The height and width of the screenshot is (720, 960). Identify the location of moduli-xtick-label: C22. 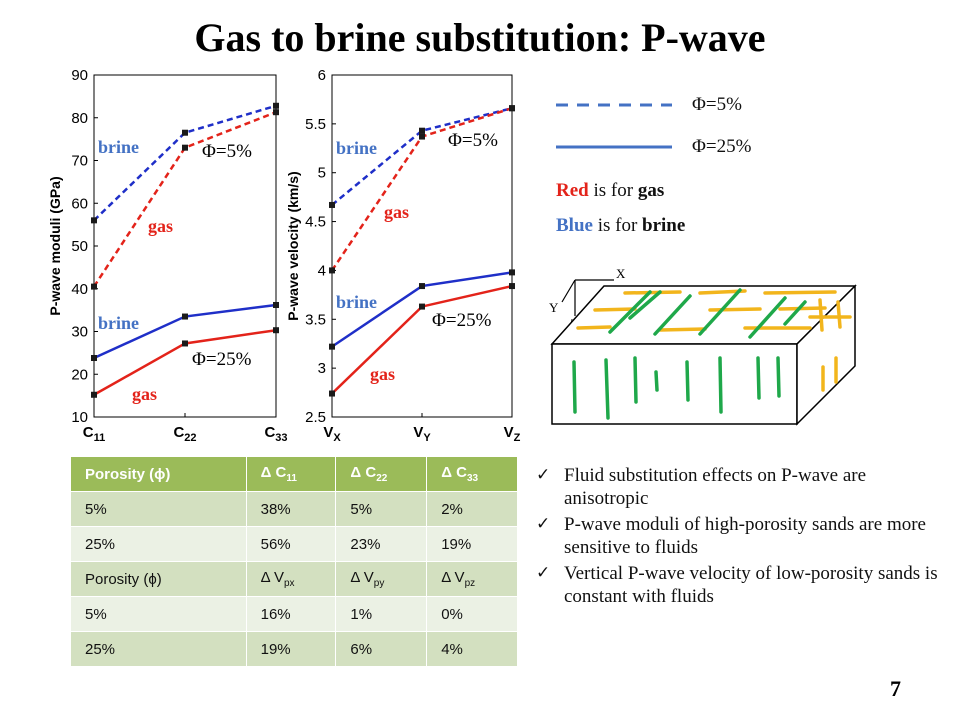
(184, 434).